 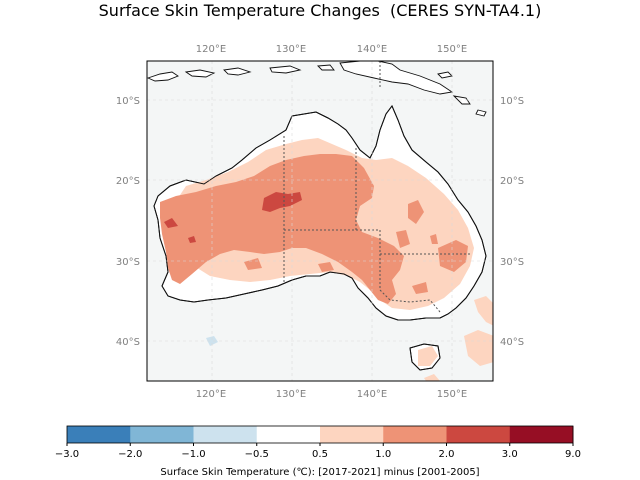 I want to click on colorbar-tick-label: −2.0, so click(x=130, y=454).